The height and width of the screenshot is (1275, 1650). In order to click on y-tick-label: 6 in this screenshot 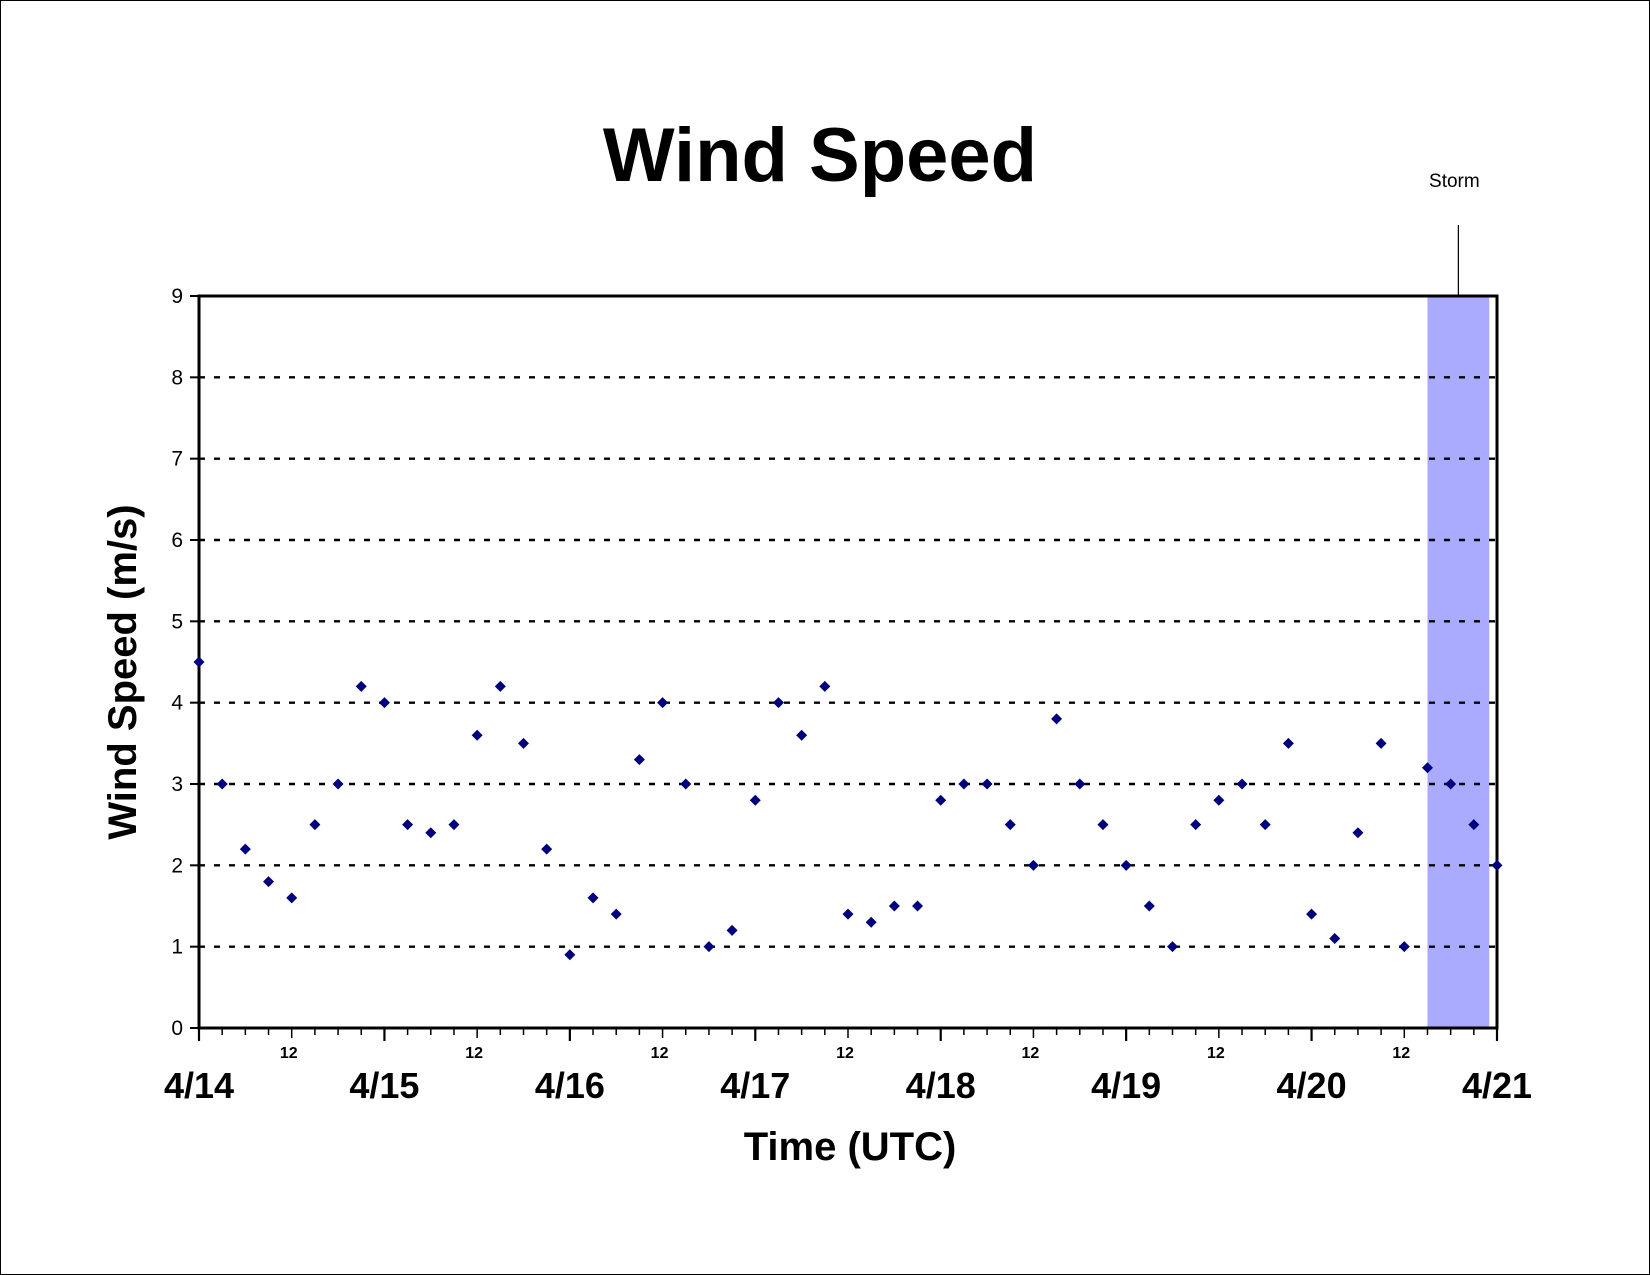, I will do `click(177, 540)`.